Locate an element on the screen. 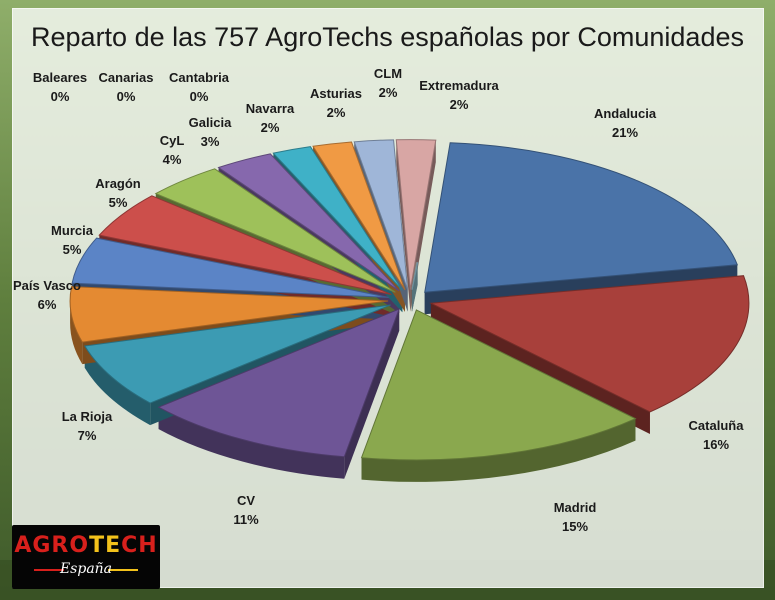 This screenshot has height=600, width=775. slice-label-name: Cantabria is located at coordinates (199, 77).